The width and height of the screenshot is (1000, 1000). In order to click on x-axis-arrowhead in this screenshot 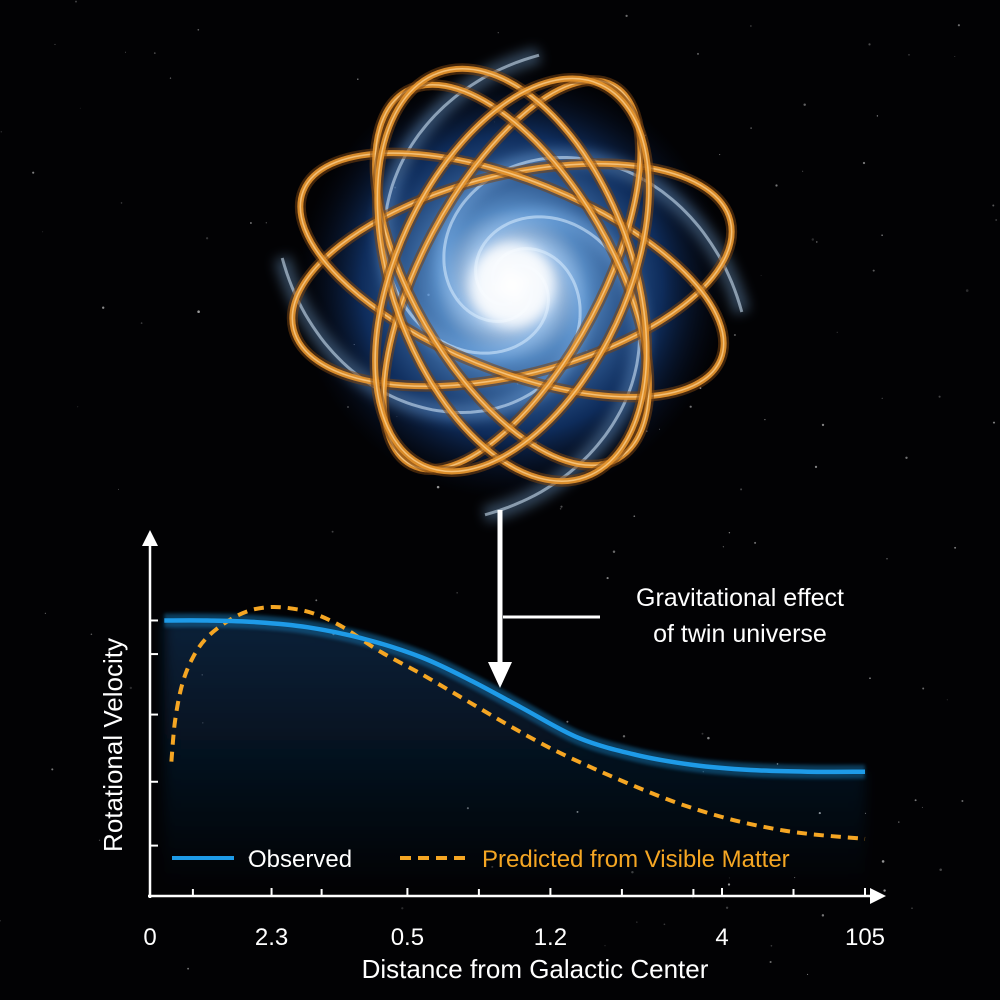, I will do `click(878, 896)`.